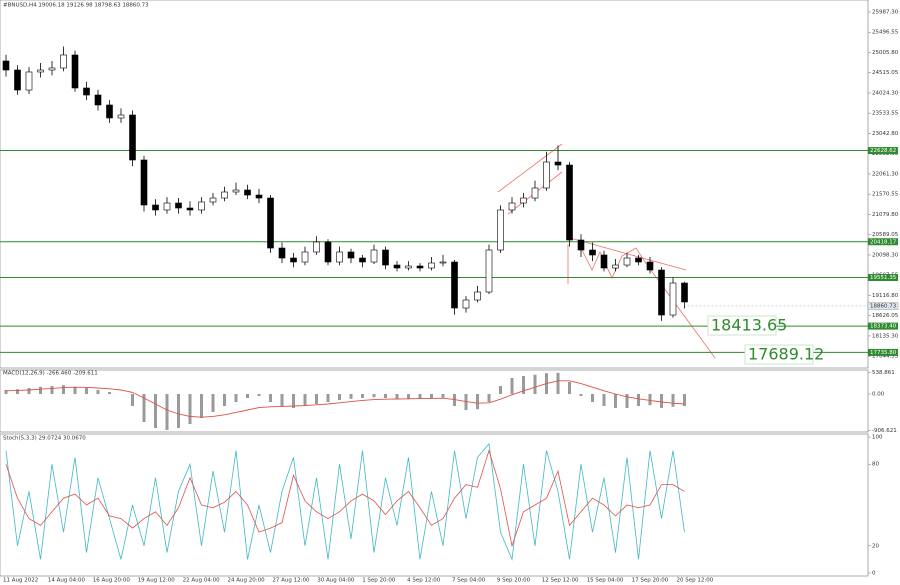 The width and height of the screenshot is (900, 585). What do you see at coordinates (291, 581) in the screenshot?
I see `x-tick-label: 27 Aug 12:00` at bounding box center [291, 581].